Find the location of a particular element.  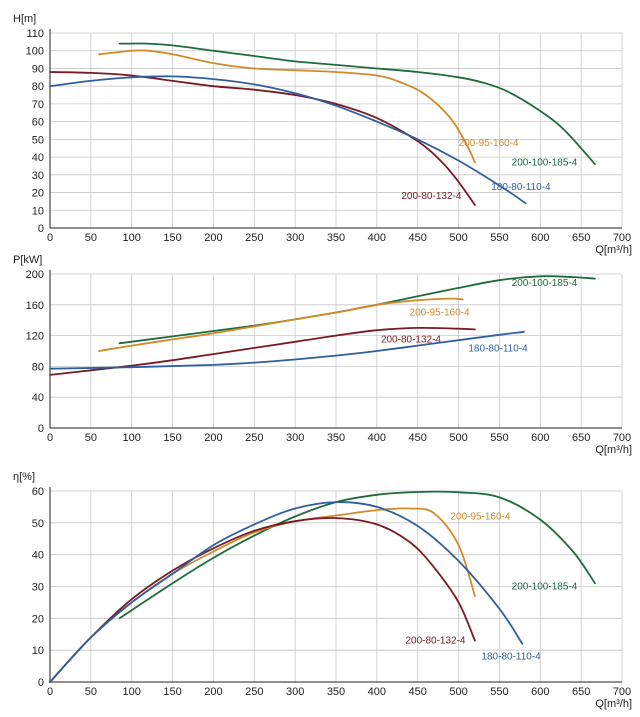

y-tick-label: 70 is located at coordinates (38, 105).